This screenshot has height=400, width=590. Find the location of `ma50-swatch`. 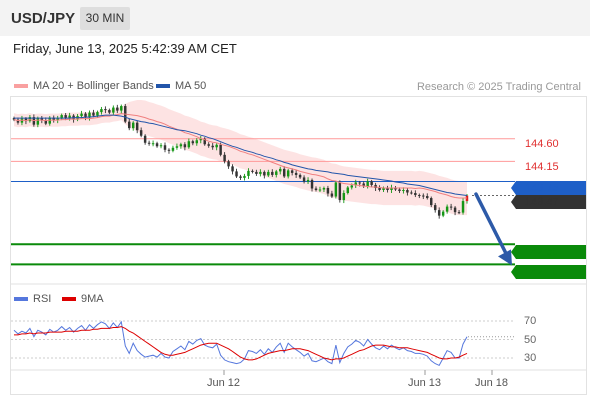

ma50-swatch is located at coordinates (163, 86).